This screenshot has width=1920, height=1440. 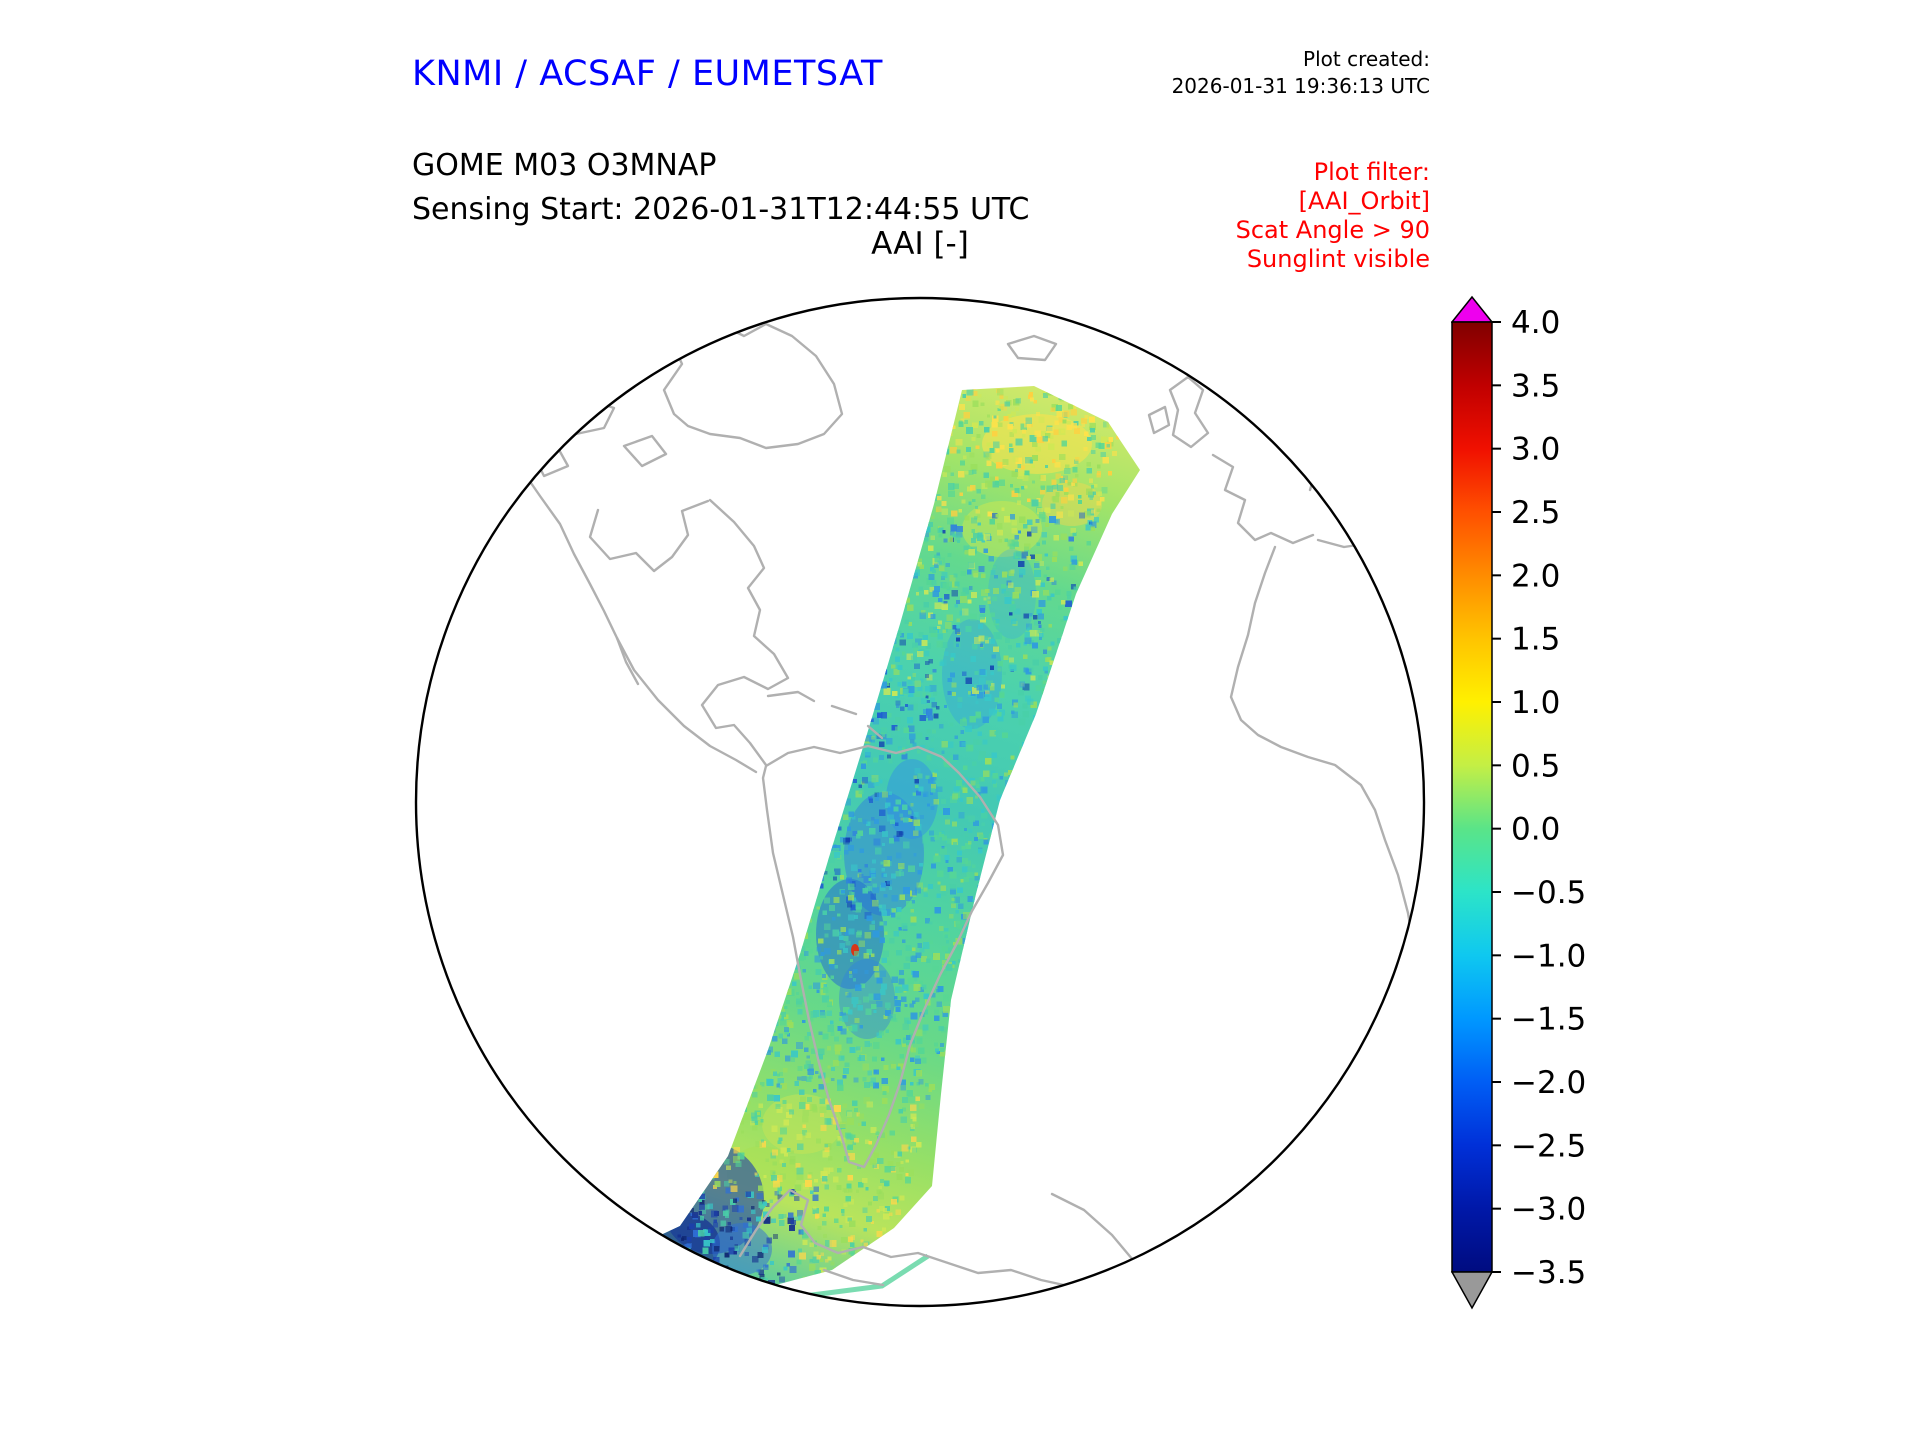 What do you see at coordinates (1323, 750) in the screenshot?
I see `coast-africa` at bounding box center [1323, 750].